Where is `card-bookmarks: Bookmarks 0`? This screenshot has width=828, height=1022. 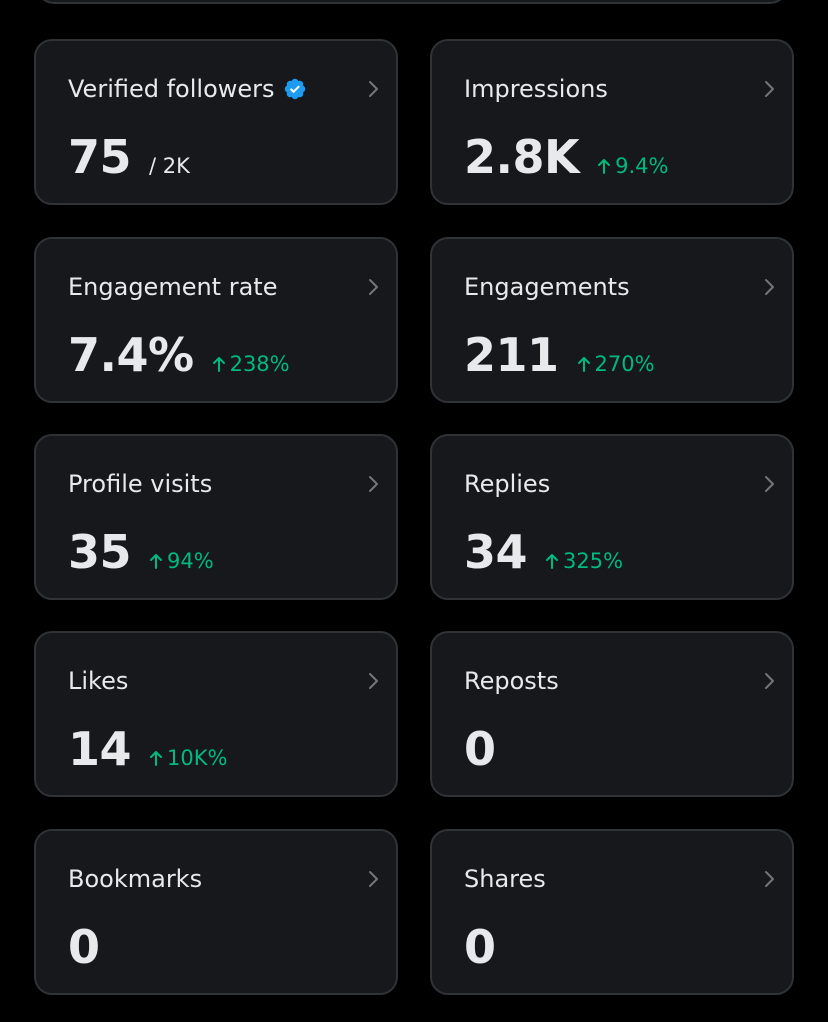
card-bookmarks: Bookmarks 0 is located at coordinates (216, 912).